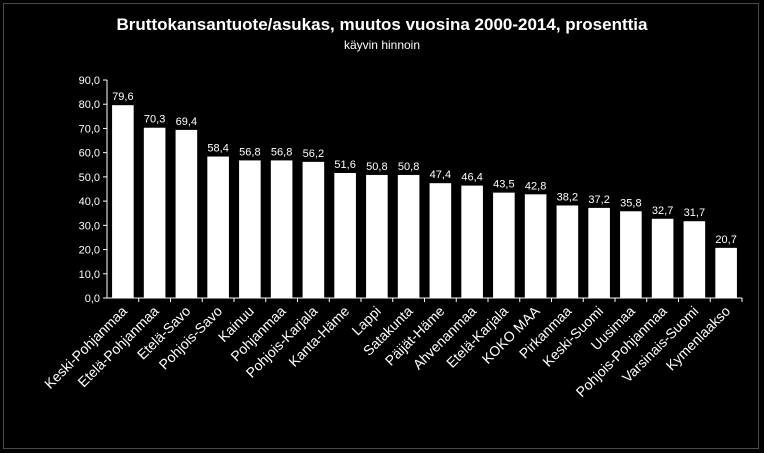 The image size is (764, 453). What do you see at coordinates (186, 122) in the screenshot?
I see `data-label: 69,4` at bounding box center [186, 122].